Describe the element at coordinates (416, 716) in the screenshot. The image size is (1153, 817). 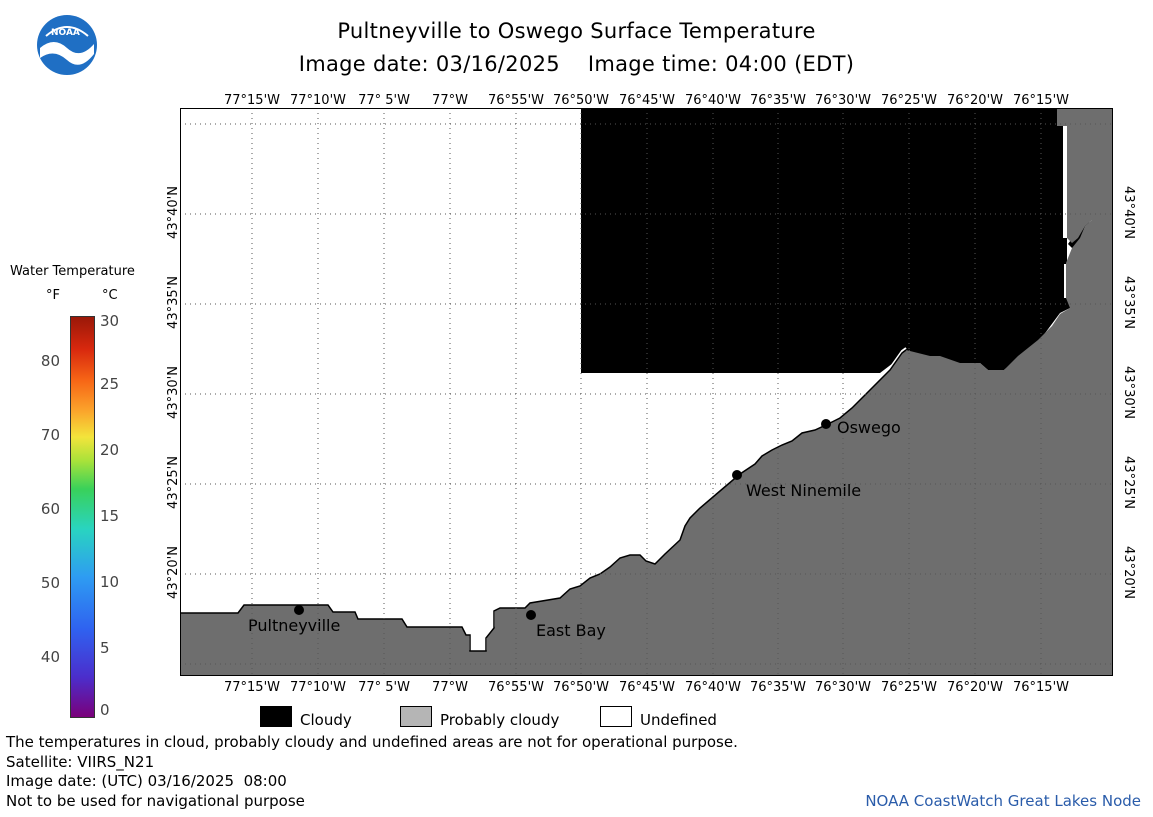
I see `legend-swatch-probably-cloudy` at that location.